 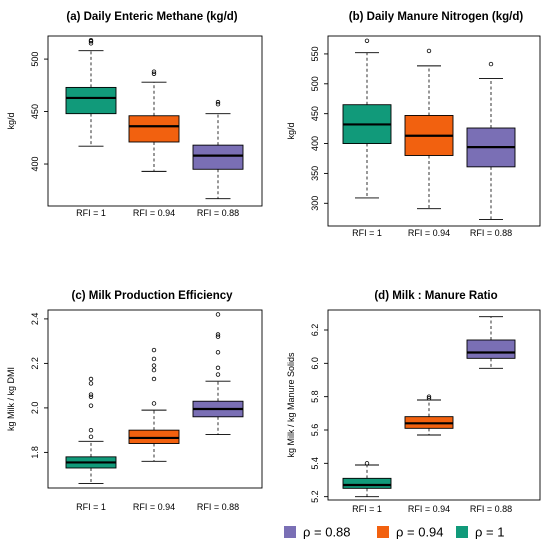 What do you see at coordinates (35, 363) in the screenshot?
I see `y-tick-label: 2.2` at bounding box center [35, 363].